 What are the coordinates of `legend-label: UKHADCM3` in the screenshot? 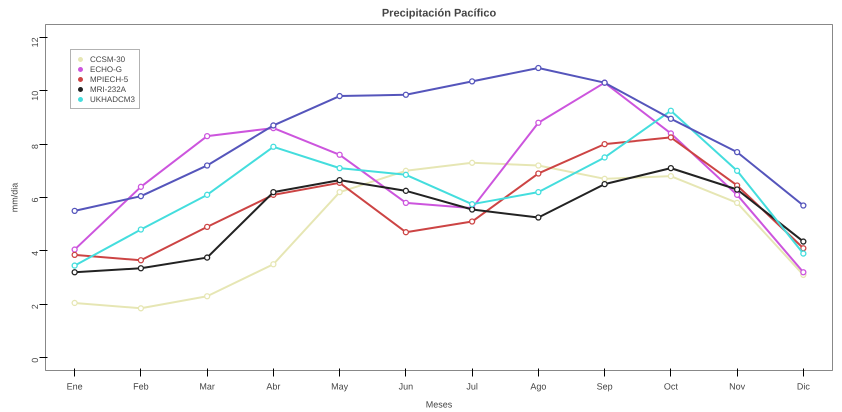 It's located at (112, 99).